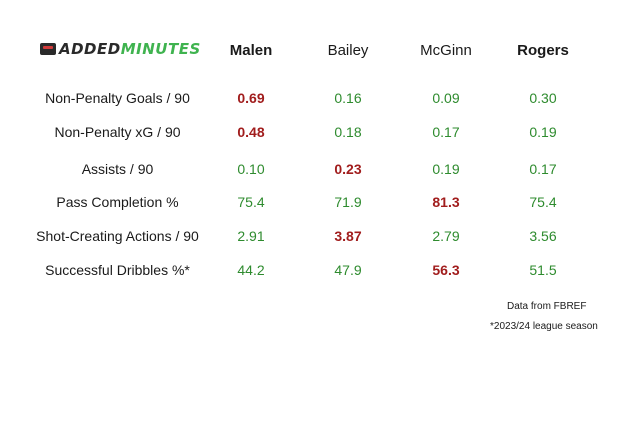  I want to click on stat-value: 0.09, so click(446, 98).